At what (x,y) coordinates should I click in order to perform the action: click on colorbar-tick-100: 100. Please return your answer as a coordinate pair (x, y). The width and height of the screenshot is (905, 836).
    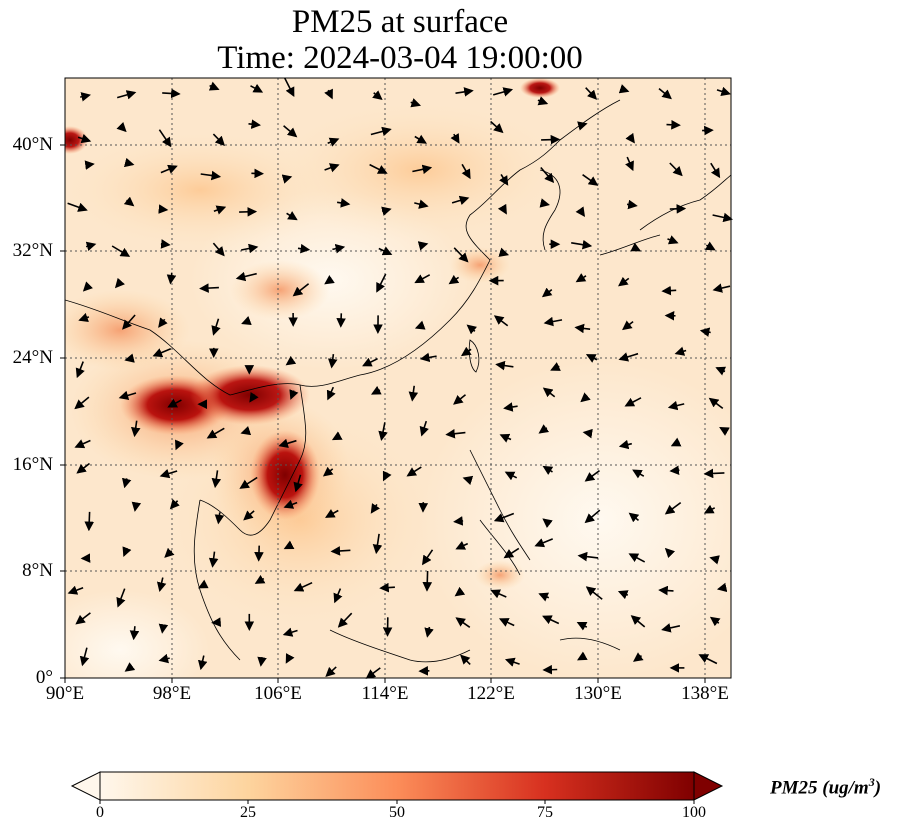
    Looking at the image, I should click on (694, 812).